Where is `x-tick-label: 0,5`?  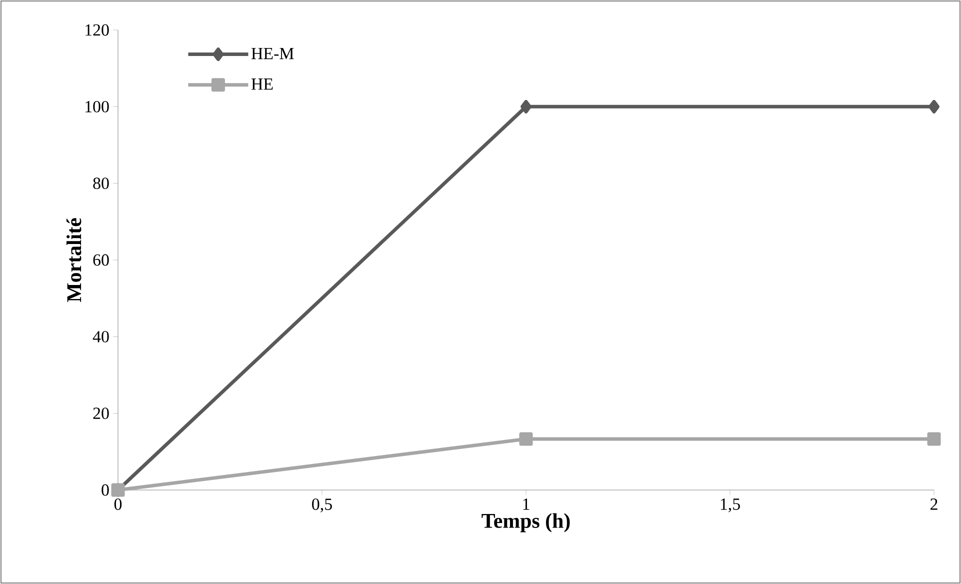
x-tick-label: 0,5 is located at coordinates (322, 505).